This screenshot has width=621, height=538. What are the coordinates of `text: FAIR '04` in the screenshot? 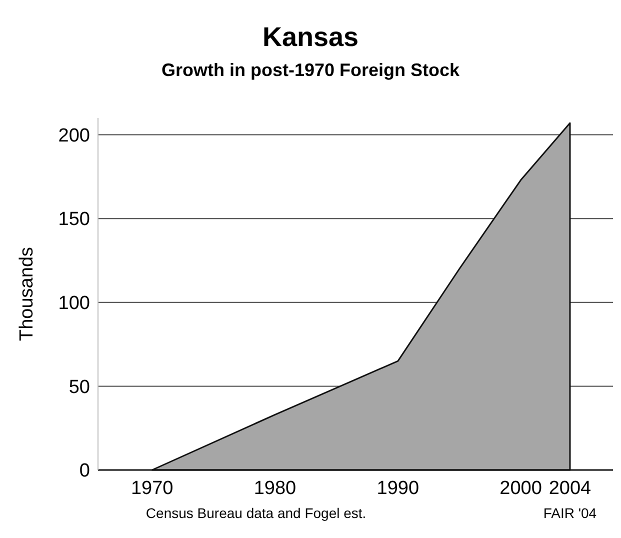 It's located at (570, 513).